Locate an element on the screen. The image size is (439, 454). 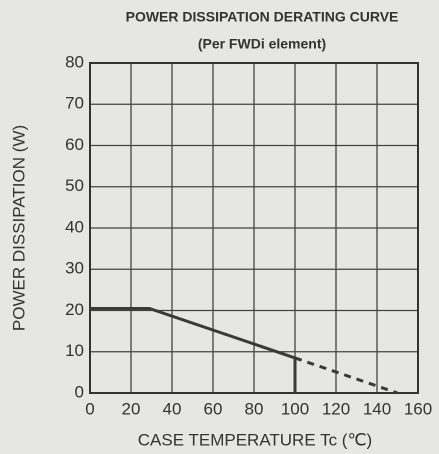
y-tick-label: 40 is located at coordinates (74, 226).